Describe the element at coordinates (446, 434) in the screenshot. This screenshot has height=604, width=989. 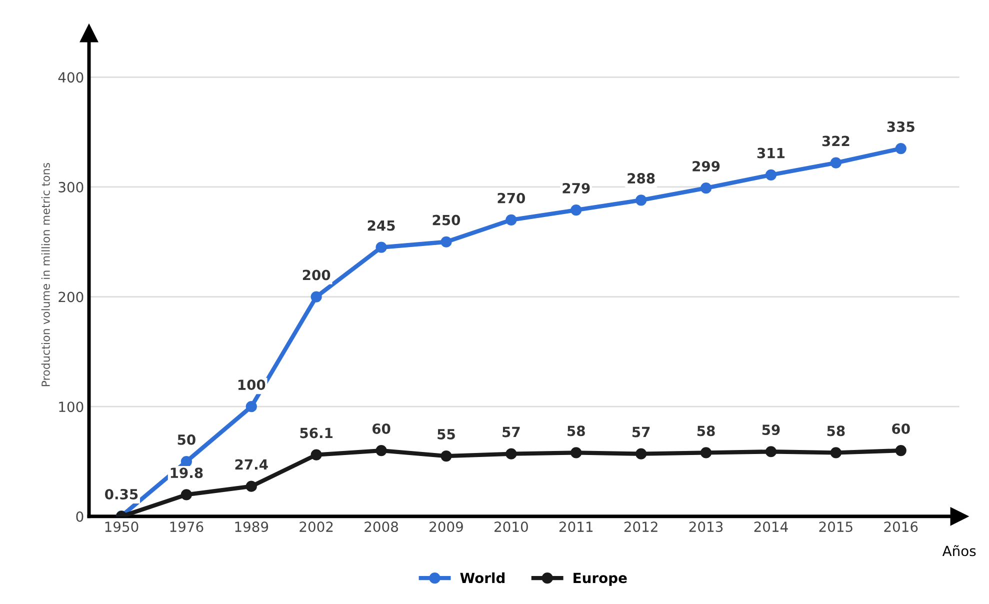
I see `data-label: 55` at that location.